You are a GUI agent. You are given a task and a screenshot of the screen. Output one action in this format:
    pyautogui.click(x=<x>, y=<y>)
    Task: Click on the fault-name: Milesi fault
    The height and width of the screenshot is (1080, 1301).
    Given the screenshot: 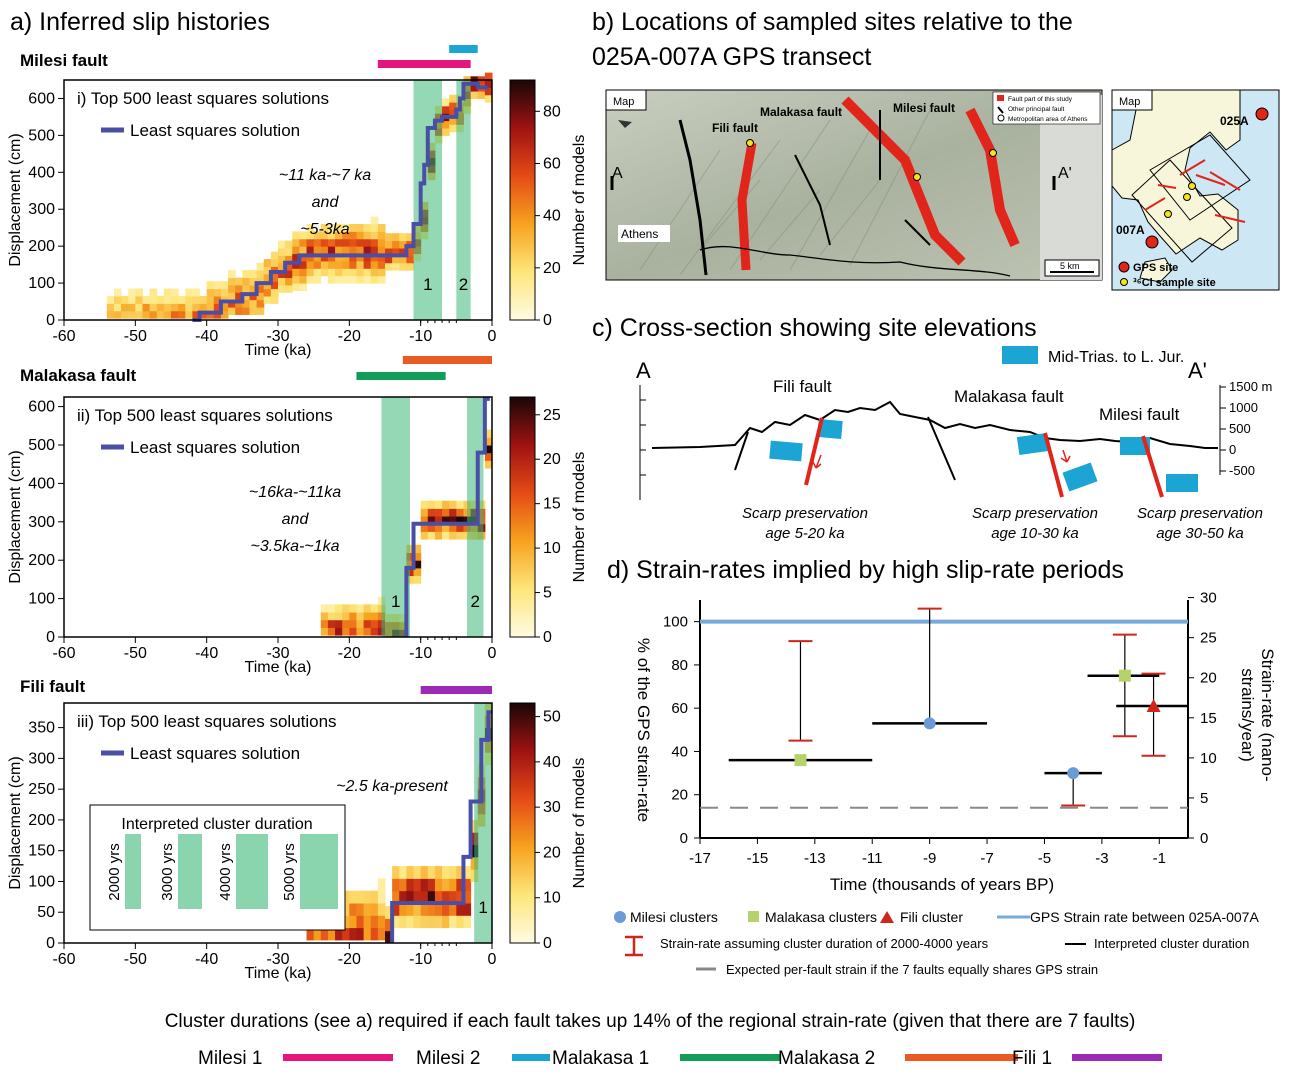 What is the action you would take?
    pyautogui.click(x=64, y=60)
    